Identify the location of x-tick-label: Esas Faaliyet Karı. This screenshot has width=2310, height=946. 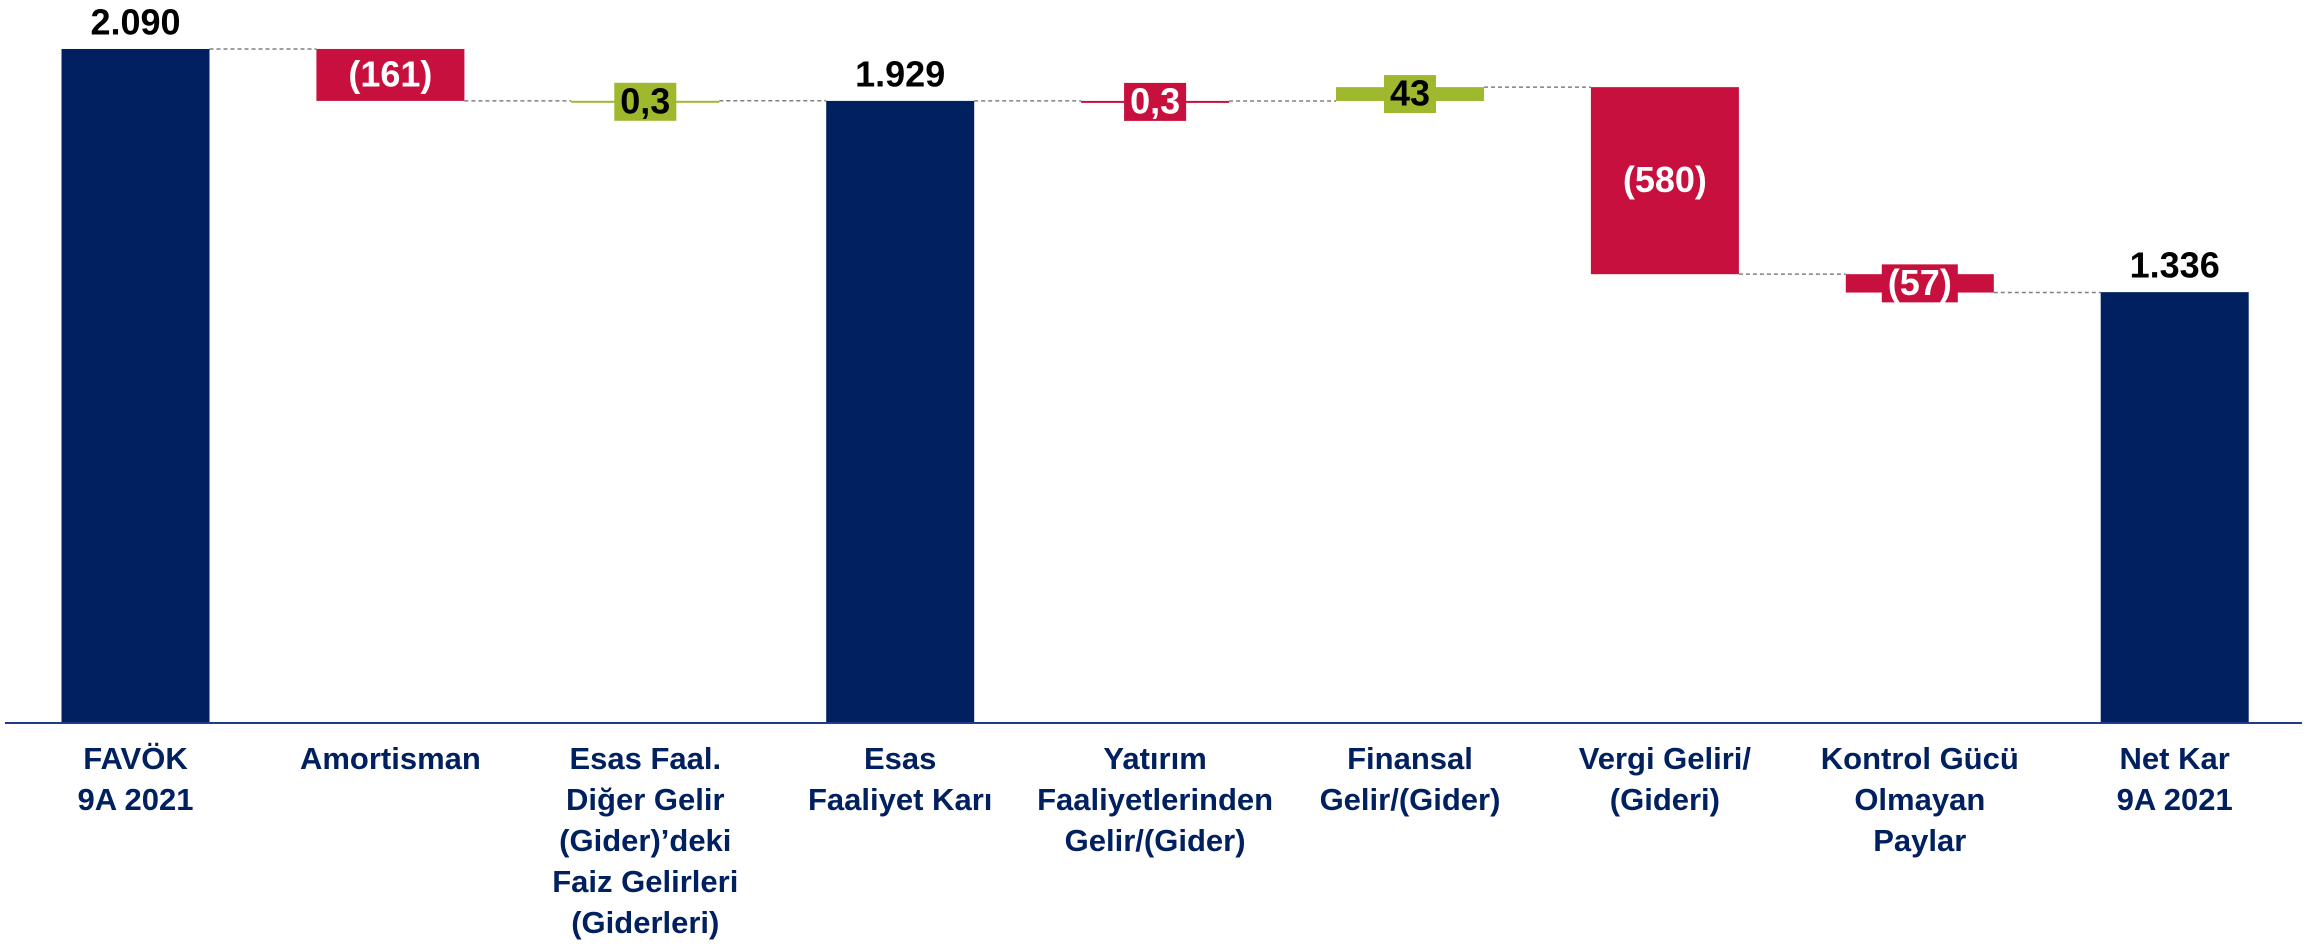
(900, 779).